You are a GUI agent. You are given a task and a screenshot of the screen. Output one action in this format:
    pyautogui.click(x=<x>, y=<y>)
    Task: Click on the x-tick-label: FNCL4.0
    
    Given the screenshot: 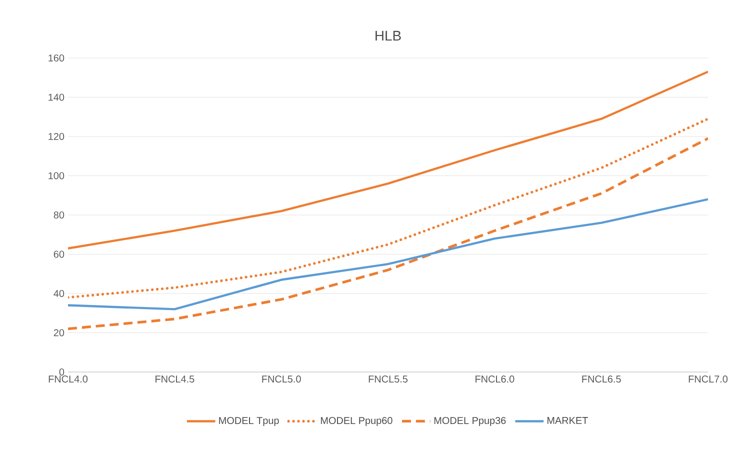 What is the action you would take?
    pyautogui.click(x=68, y=379)
    